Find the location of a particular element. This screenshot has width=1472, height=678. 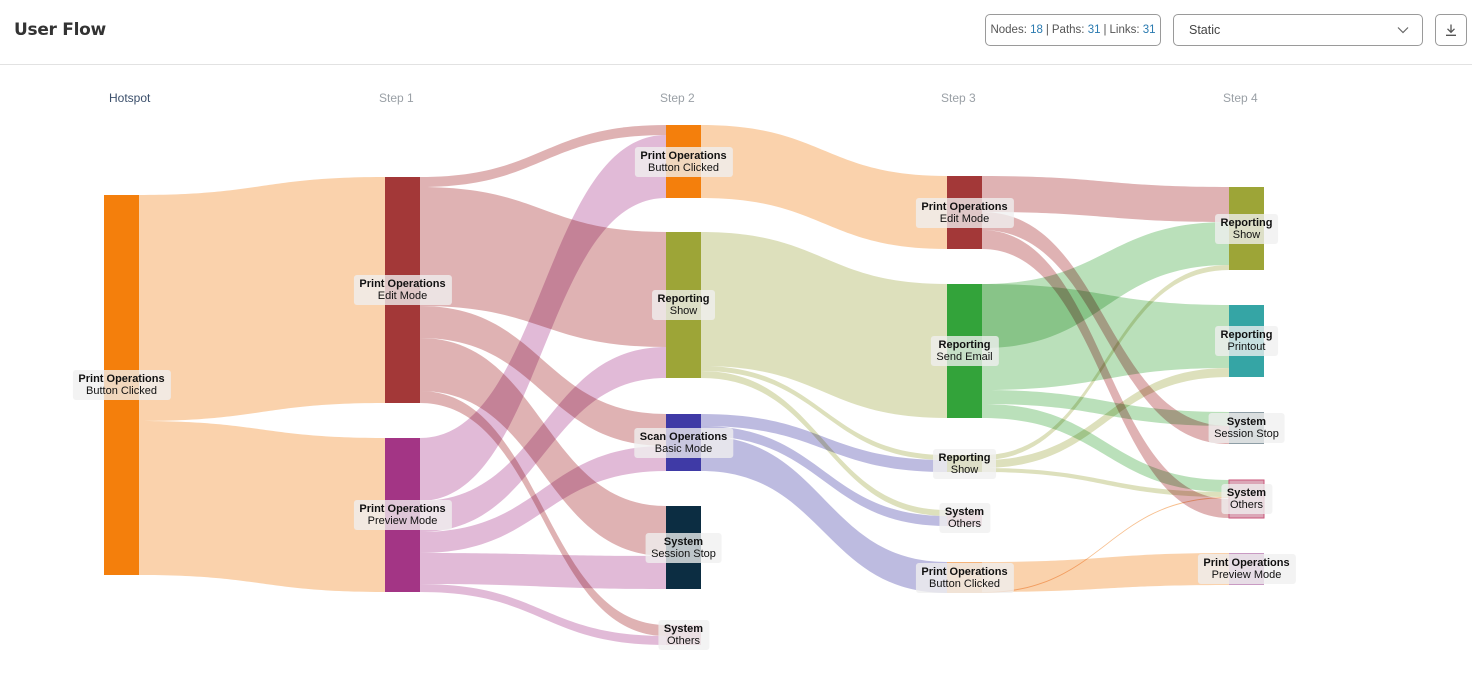

page-title: User Flow is located at coordinates (60, 30).